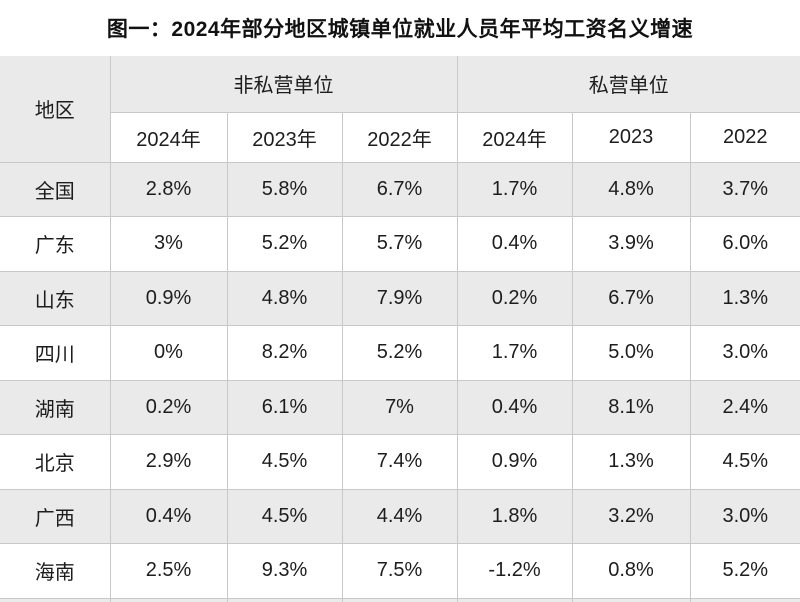 This screenshot has width=800, height=602. I want to click on region-cell: 山东, so click(55, 298).